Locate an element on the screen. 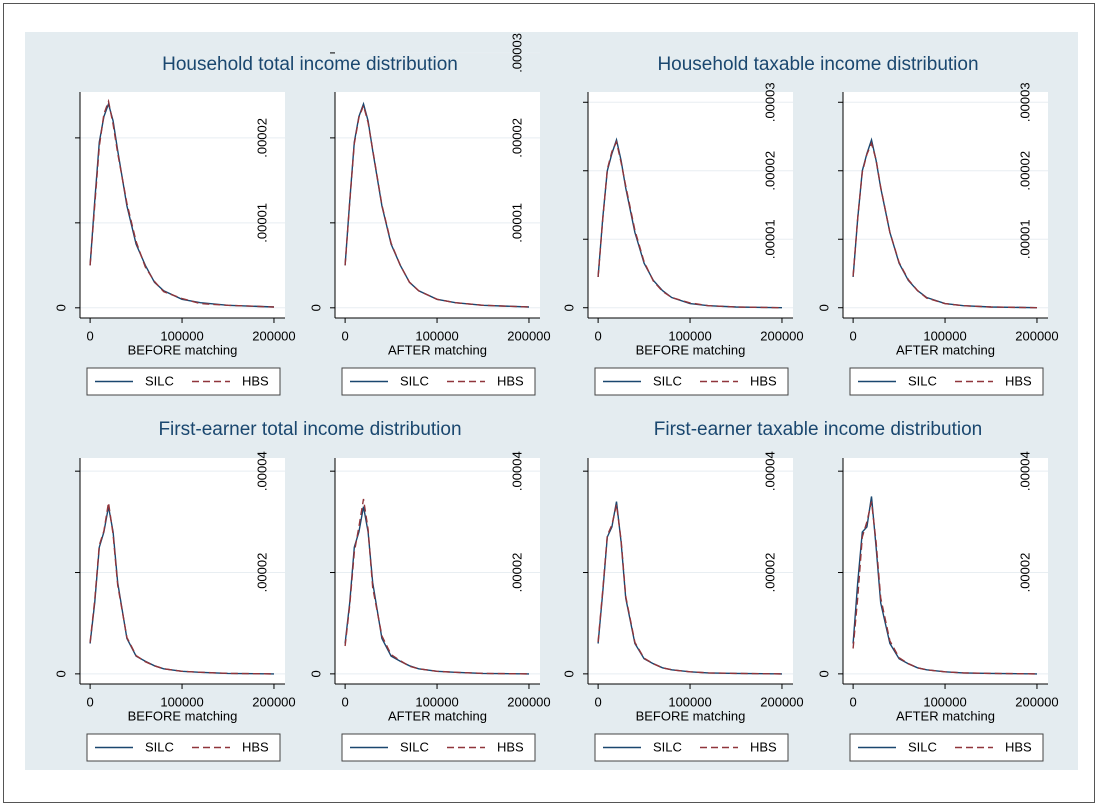 The height and width of the screenshot is (807, 1099). chart-title: First-earner taxable income distribution is located at coordinates (818, 429).